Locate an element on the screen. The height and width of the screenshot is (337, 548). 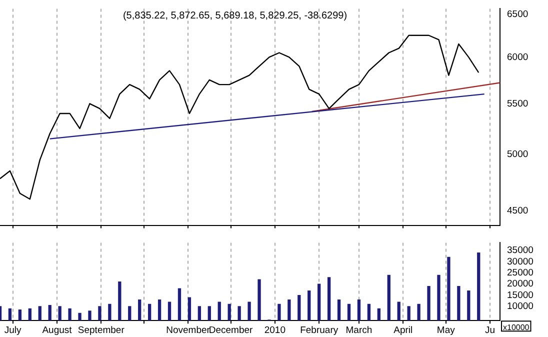
x-tick-label: December is located at coordinates (230, 330).